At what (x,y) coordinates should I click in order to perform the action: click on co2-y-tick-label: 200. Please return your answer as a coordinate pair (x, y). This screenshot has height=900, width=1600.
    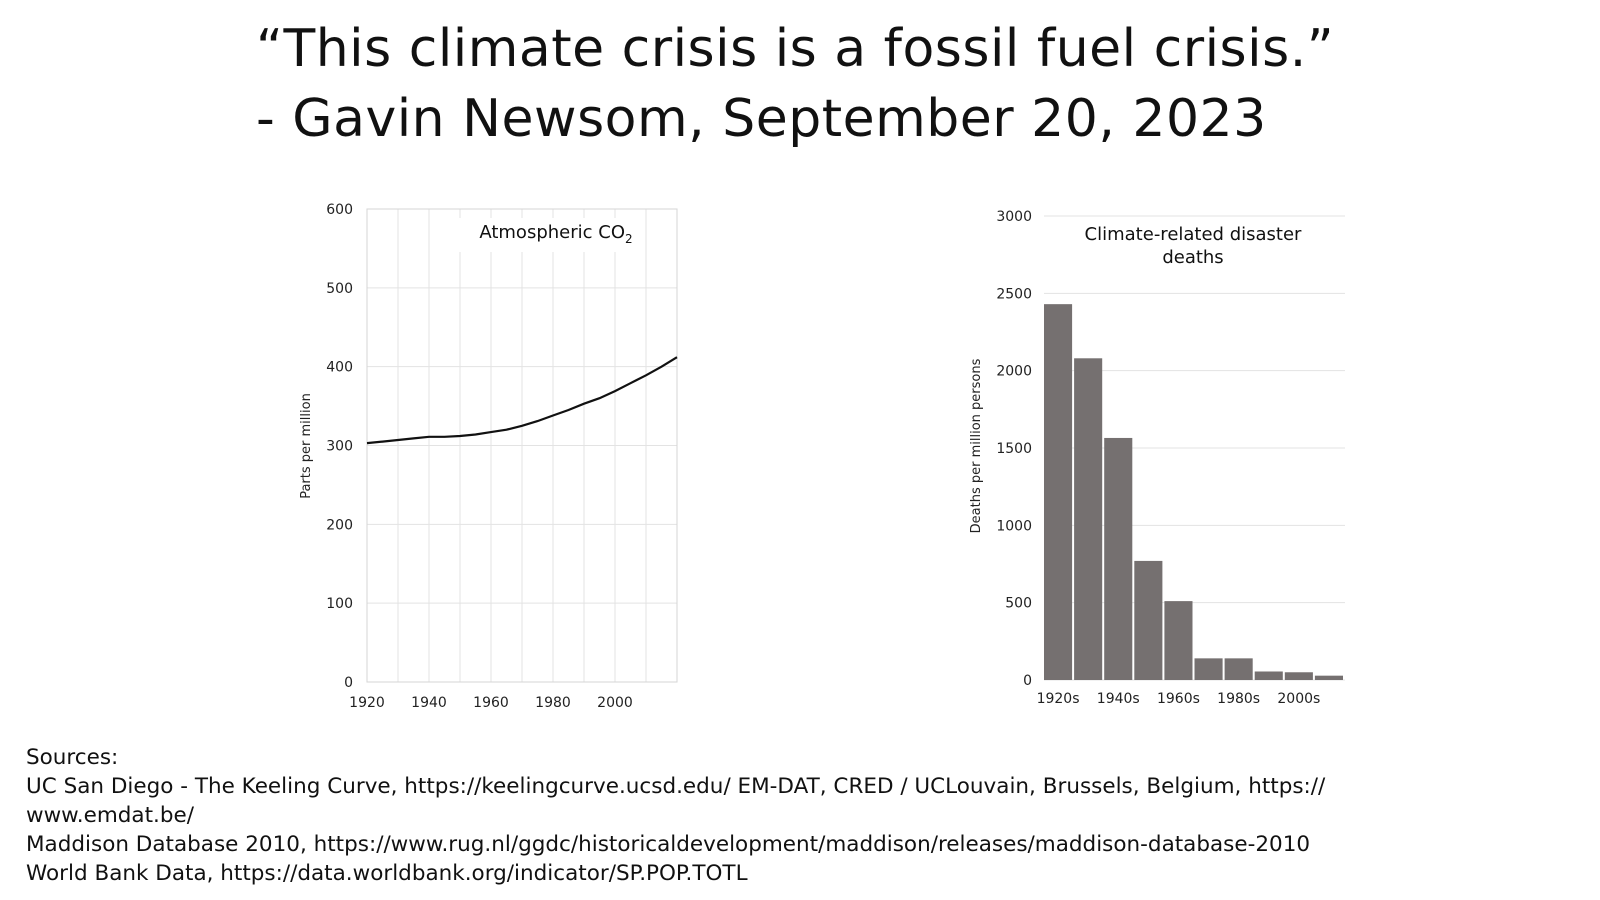
    Looking at the image, I should click on (339, 525).